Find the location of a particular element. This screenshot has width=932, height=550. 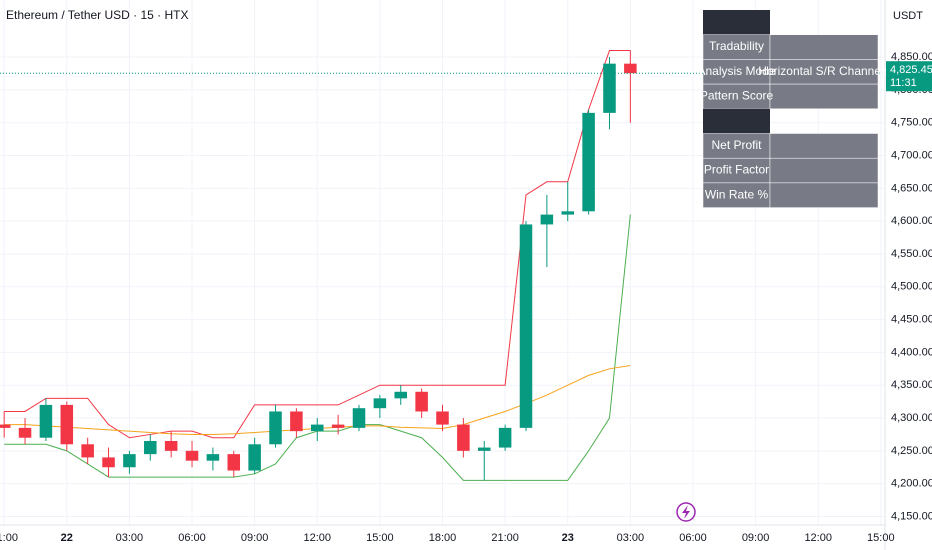

price-tag-label: 4,825.45 is located at coordinates (911, 70).